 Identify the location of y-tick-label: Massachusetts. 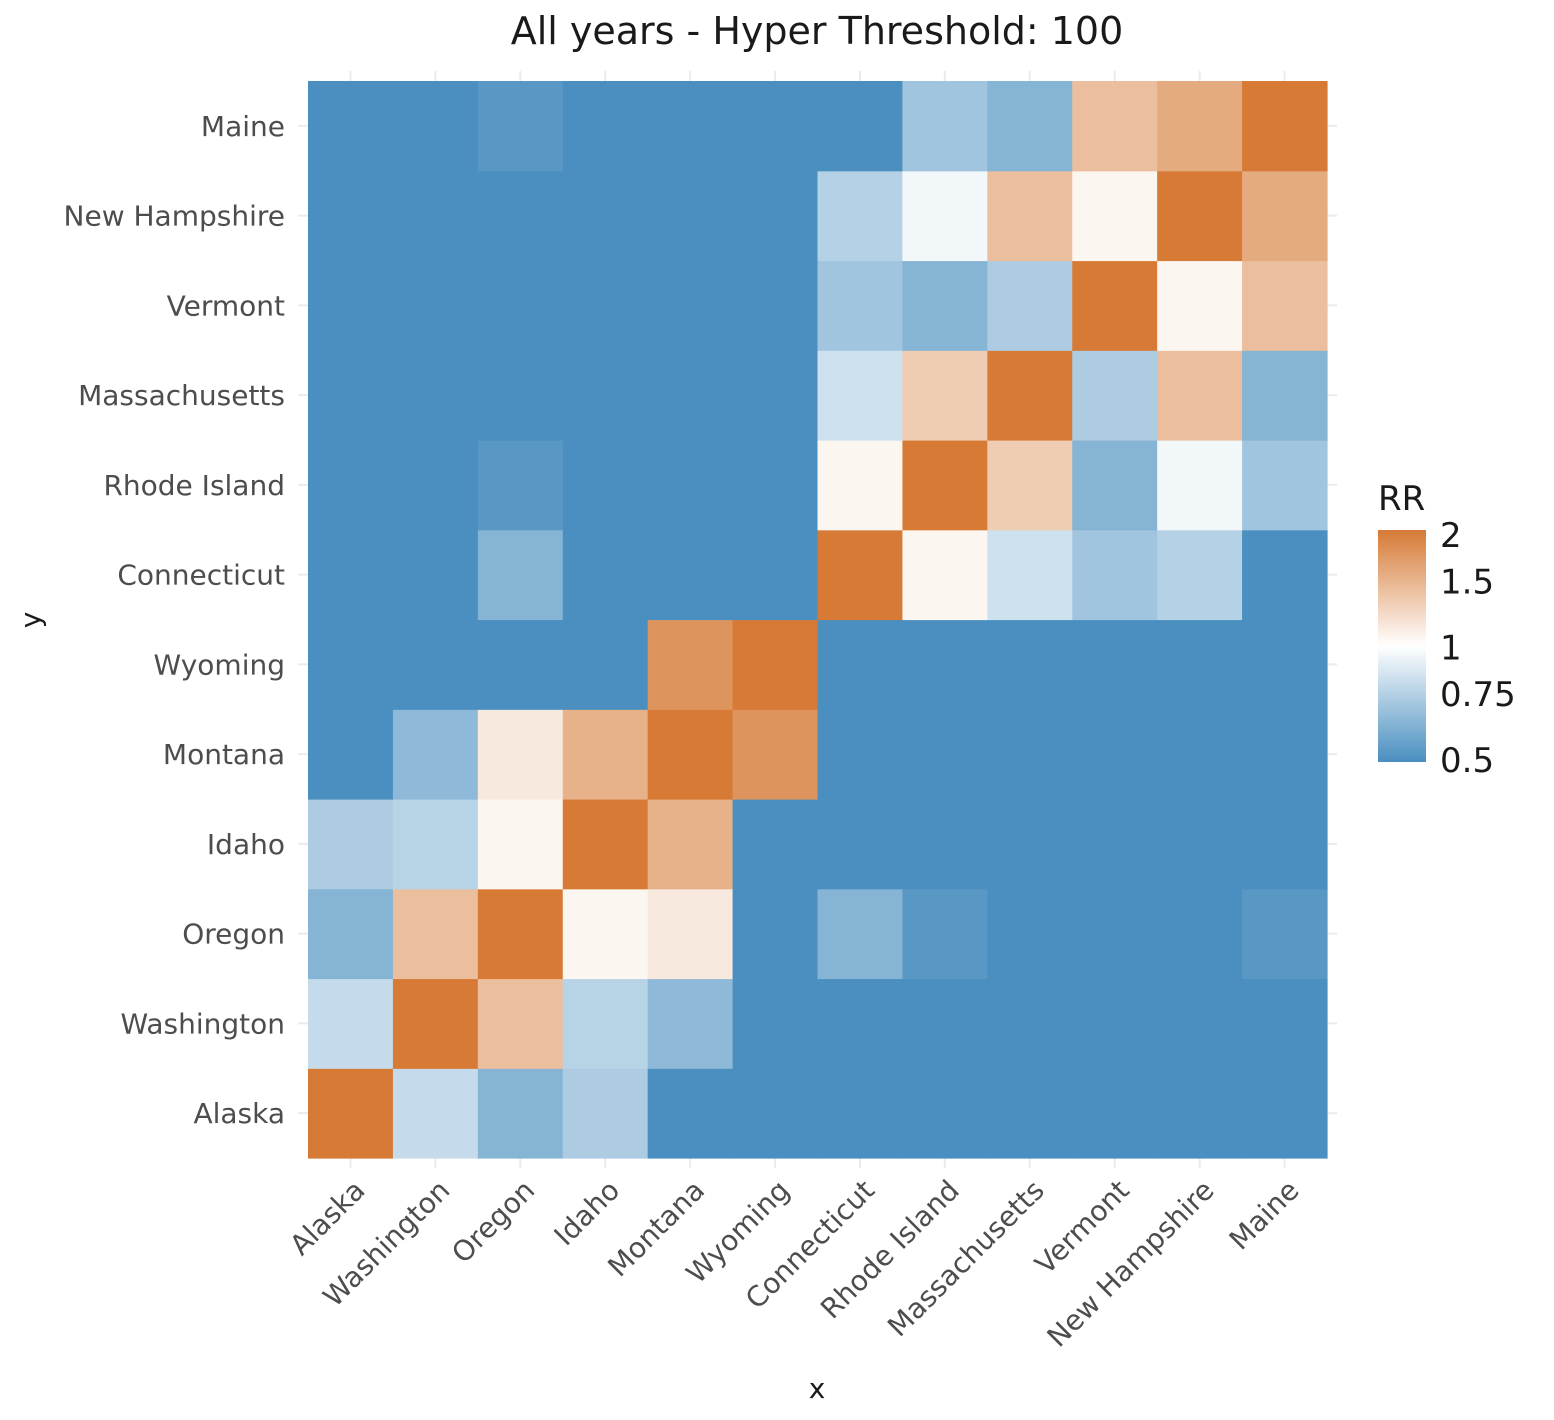
(181, 395).